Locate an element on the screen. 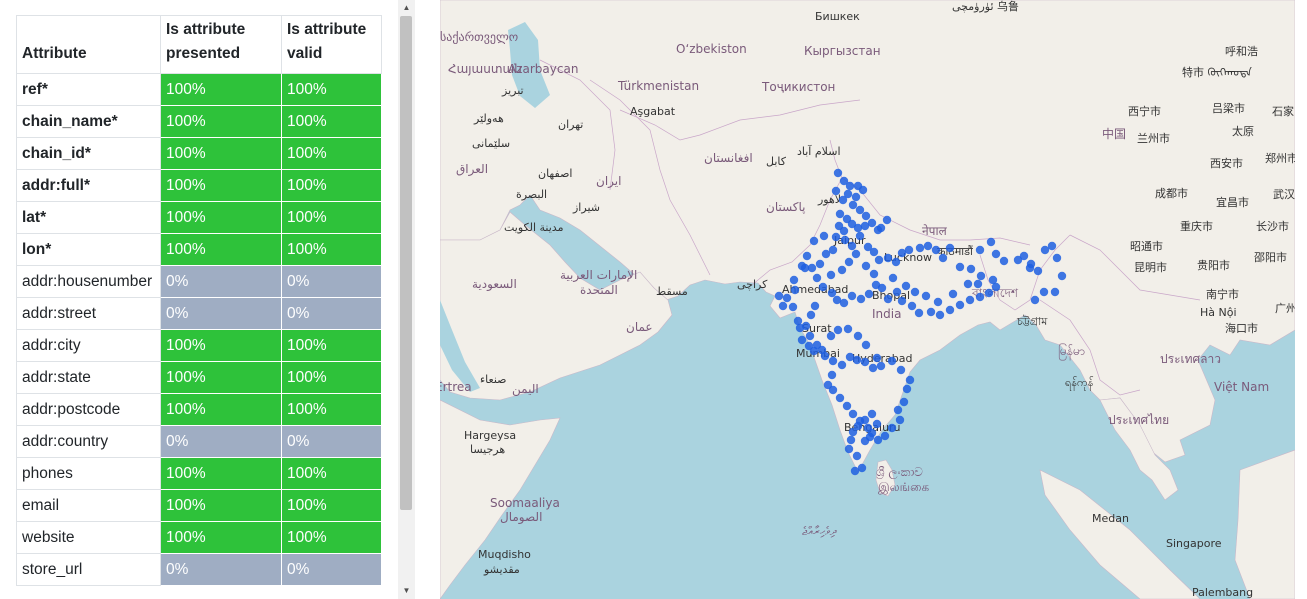 The image size is (1307, 599). scroll-up-arrow-icon: ▲ is located at coordinates (406, 7).